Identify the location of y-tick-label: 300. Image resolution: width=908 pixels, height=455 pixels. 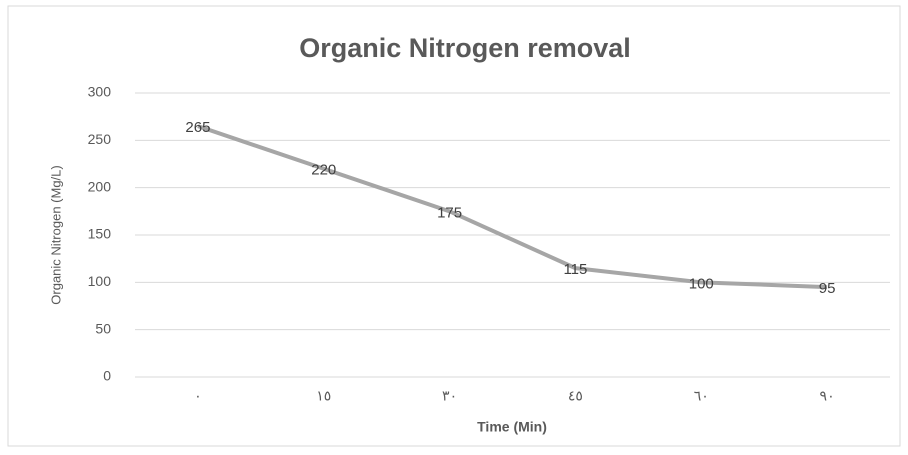
(100, 92).